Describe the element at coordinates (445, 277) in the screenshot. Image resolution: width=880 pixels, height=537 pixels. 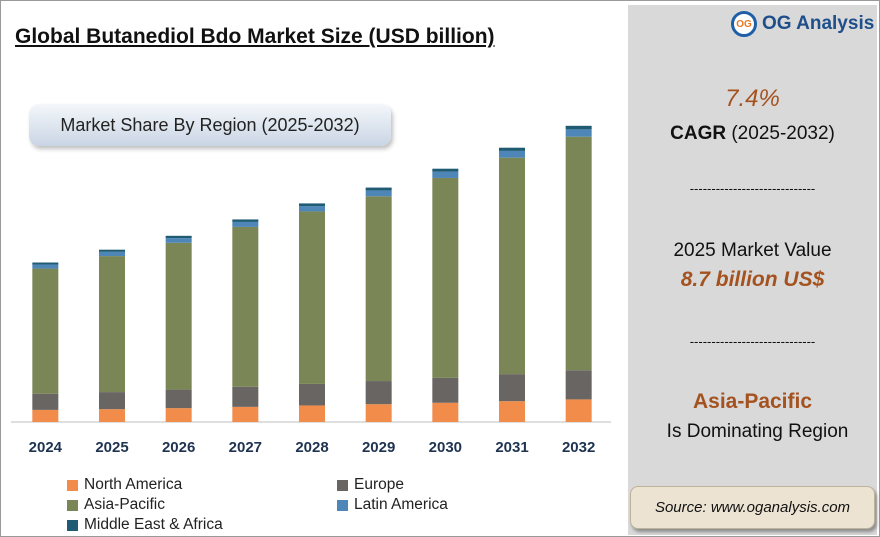
I see `bar-segment-2030-asia-pacific` at that location.